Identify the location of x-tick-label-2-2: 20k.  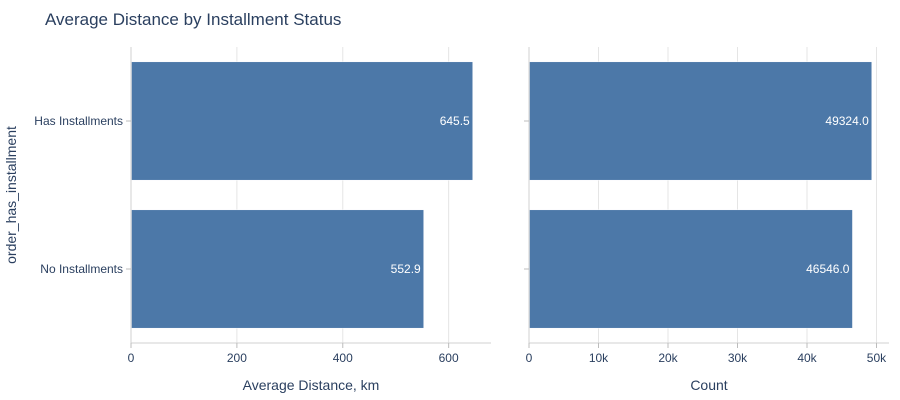
(668, 358).